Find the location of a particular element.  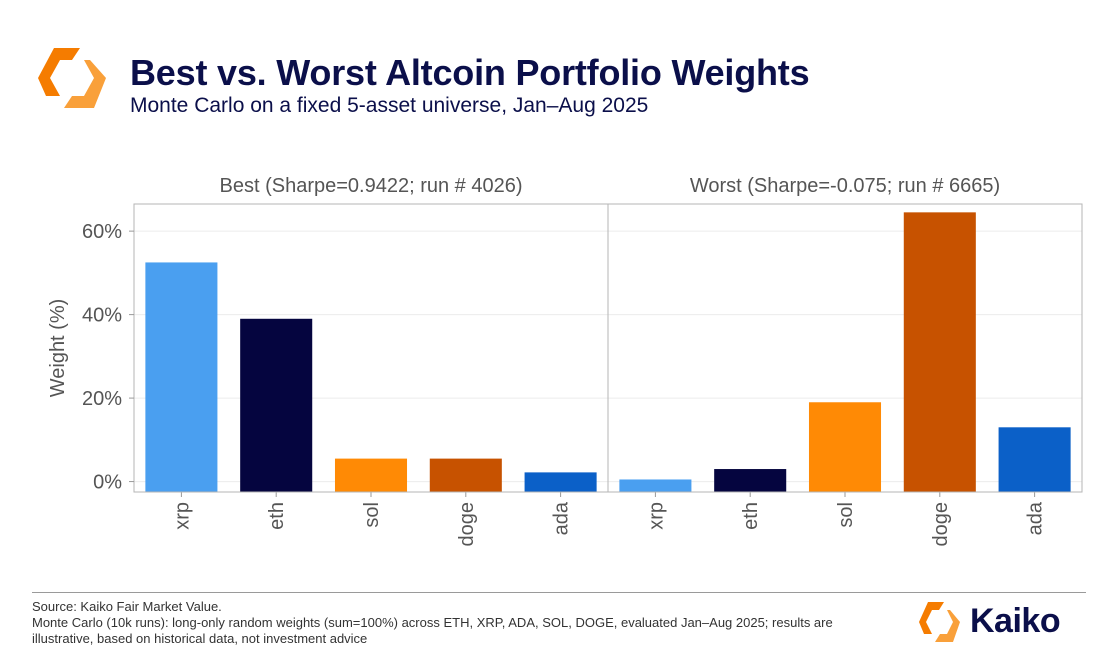

kaiko-wordmark: Kaiko is located at coordinates (1015, 621).